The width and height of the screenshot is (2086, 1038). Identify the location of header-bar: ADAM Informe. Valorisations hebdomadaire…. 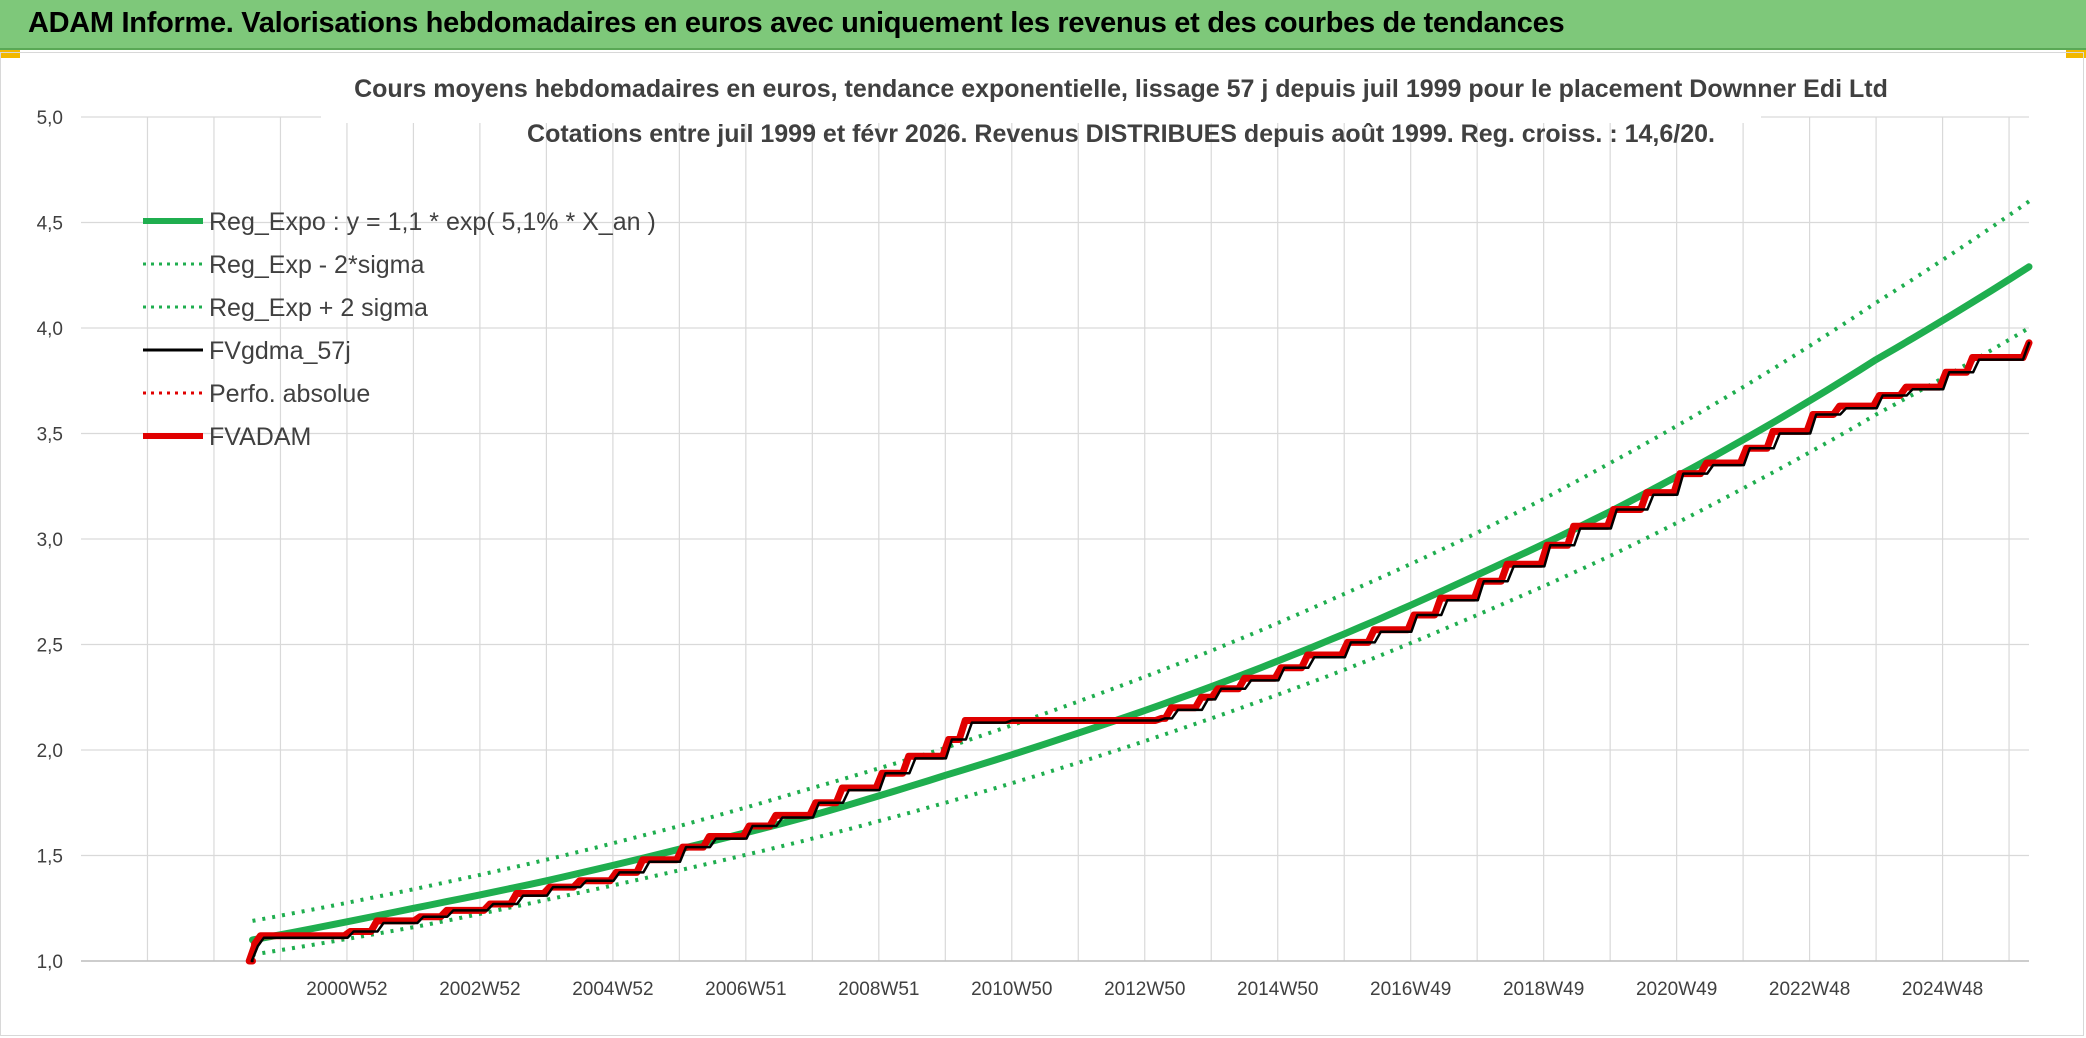
(1043, 25).